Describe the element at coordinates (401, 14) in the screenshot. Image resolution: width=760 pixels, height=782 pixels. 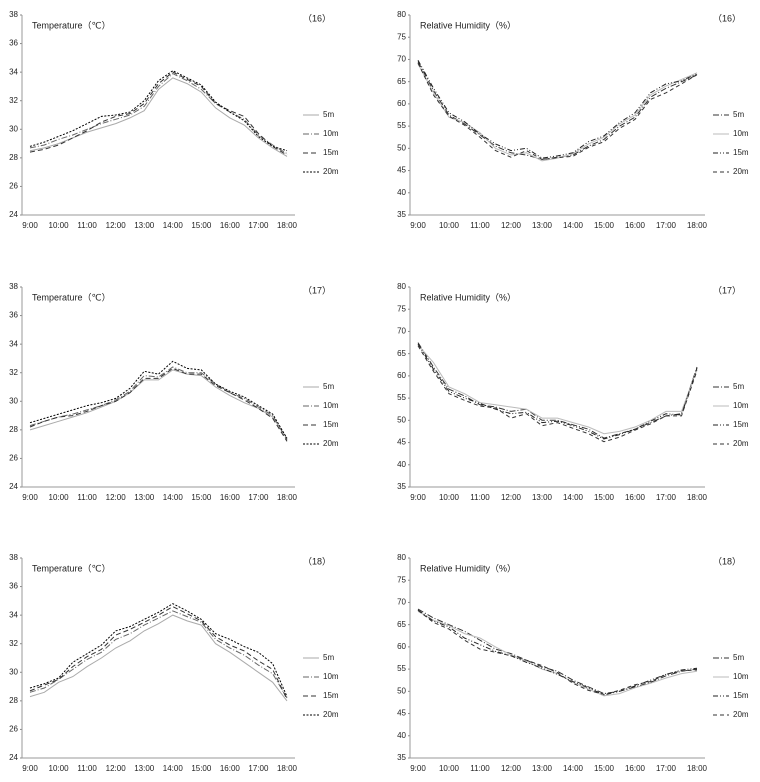
I see `y-tick-label: 80` at that location.